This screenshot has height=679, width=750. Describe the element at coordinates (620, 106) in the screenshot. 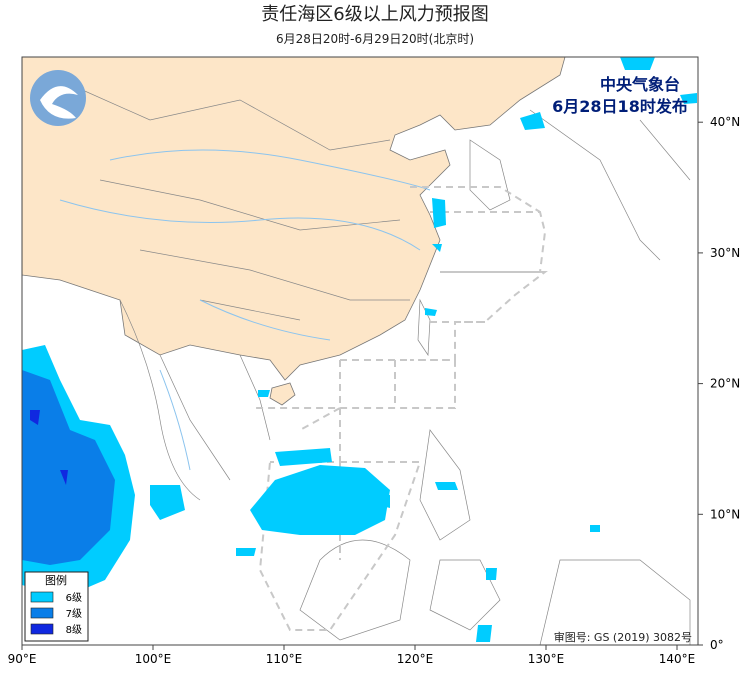

I see `issue-time: 6月28日18时发布` at that location.